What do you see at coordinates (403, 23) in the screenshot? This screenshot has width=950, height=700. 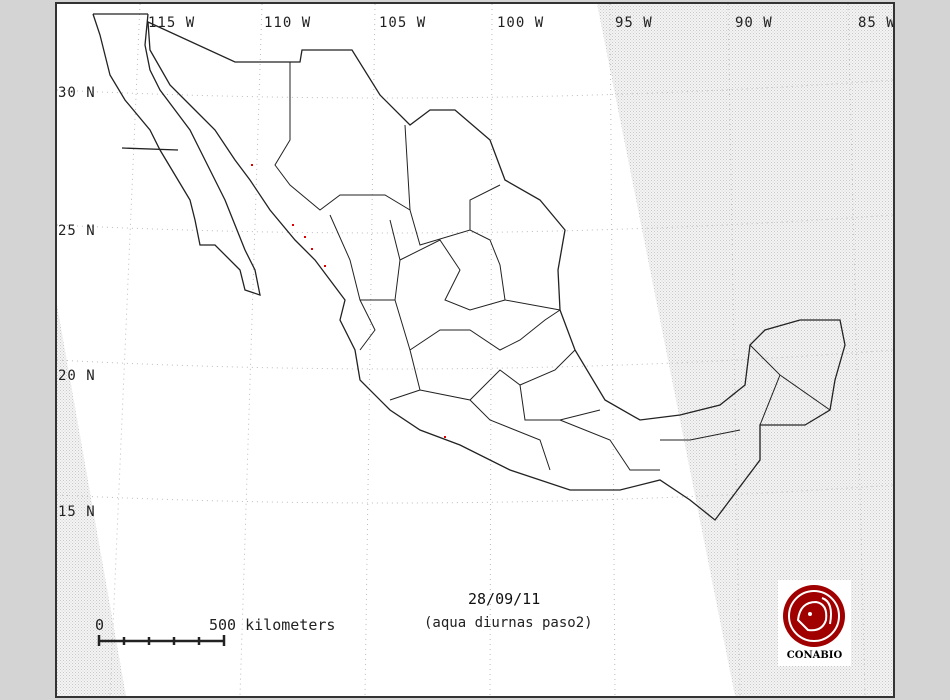 I see `lon-label: 105 W` at bounding box center [403, 23].